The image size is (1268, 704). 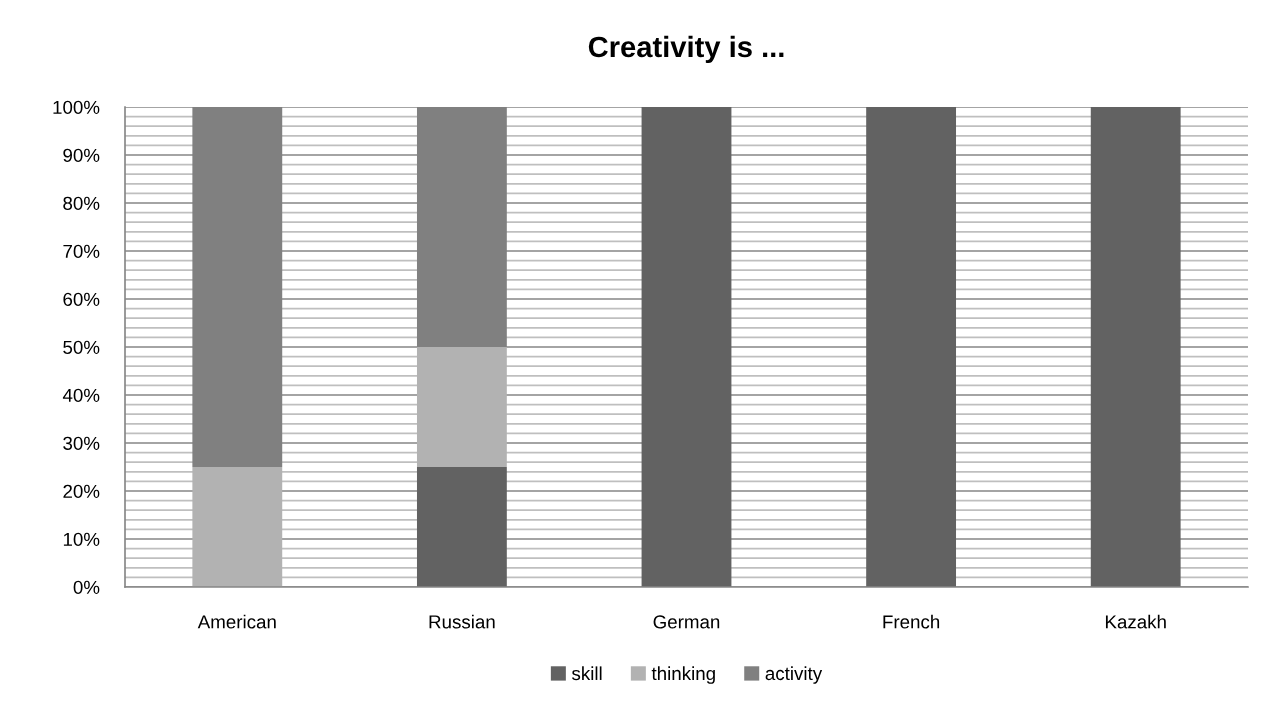 What do you see at coordinates (81, 251) in the screenshot?
I see `y-tick-label: 70%` at bounding box center [81, 251].